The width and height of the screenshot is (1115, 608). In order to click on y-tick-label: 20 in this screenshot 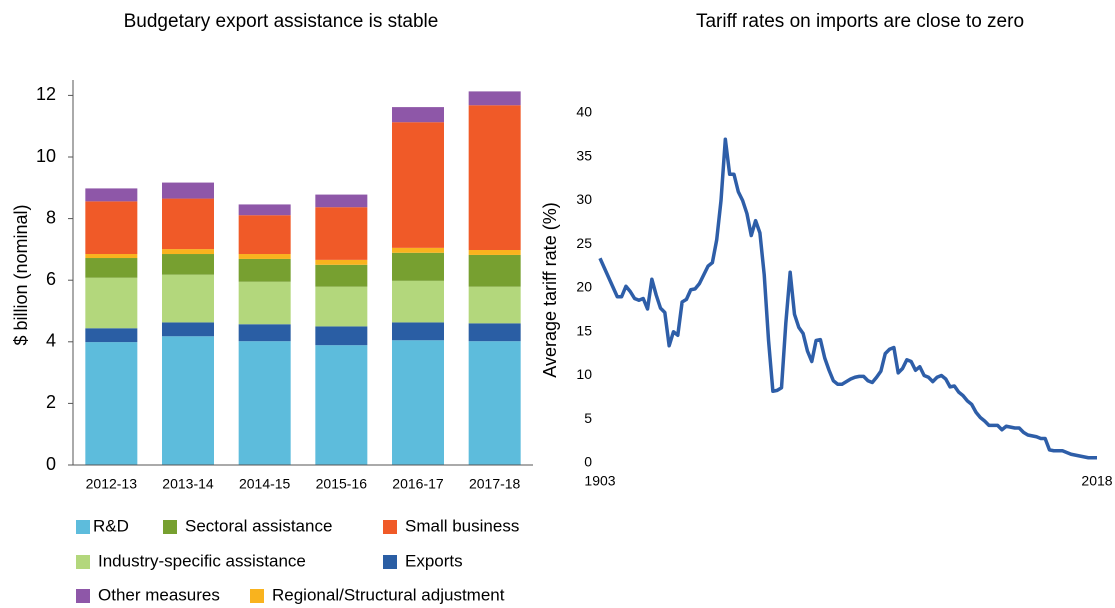, I will do `click(584, 287)`.